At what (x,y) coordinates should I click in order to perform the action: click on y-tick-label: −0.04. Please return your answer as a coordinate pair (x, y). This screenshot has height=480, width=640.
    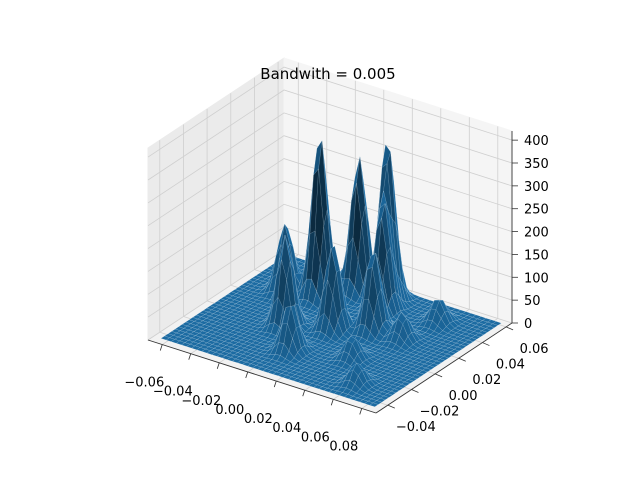
    Looking at the image, I should click on (416, 427).